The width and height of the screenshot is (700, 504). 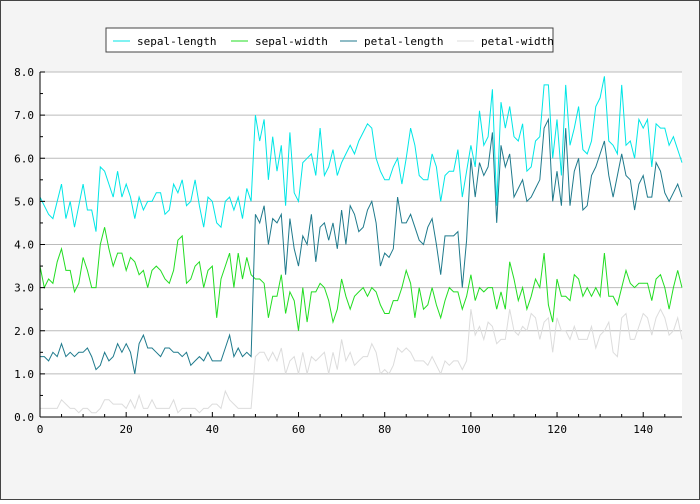 I want to click on x-tick-label: 40, so click(x=212, y=429).